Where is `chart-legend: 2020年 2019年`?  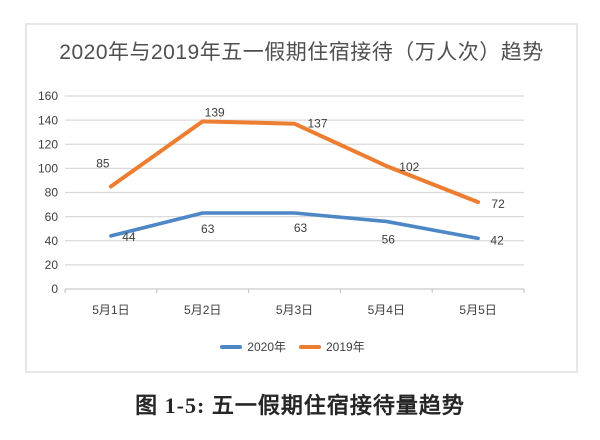 chart-legend: 2020年 2019年 is located at coordinates (292, 346).